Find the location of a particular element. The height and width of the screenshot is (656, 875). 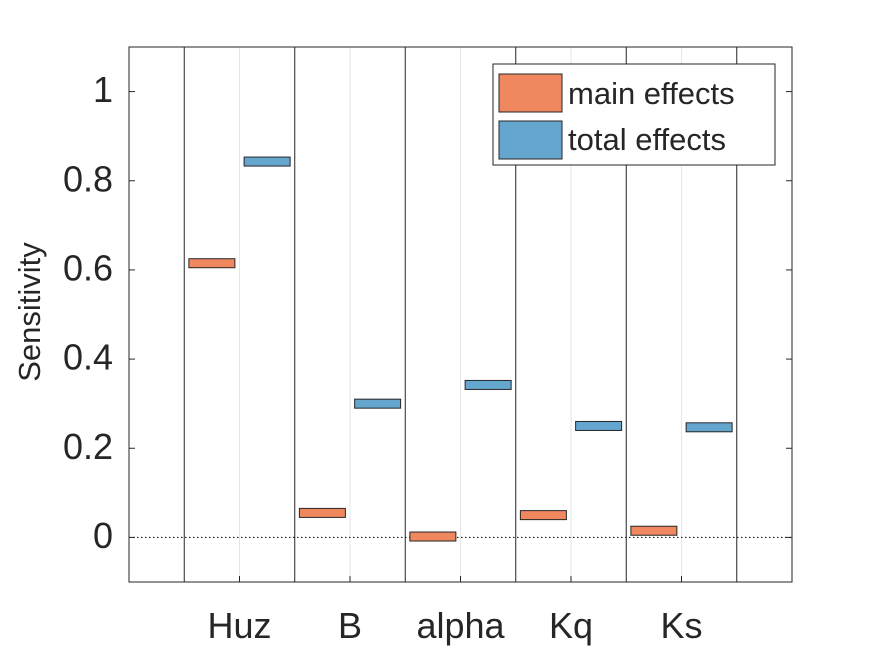

bar-total-effects-B is located at coordinates (378, 403).